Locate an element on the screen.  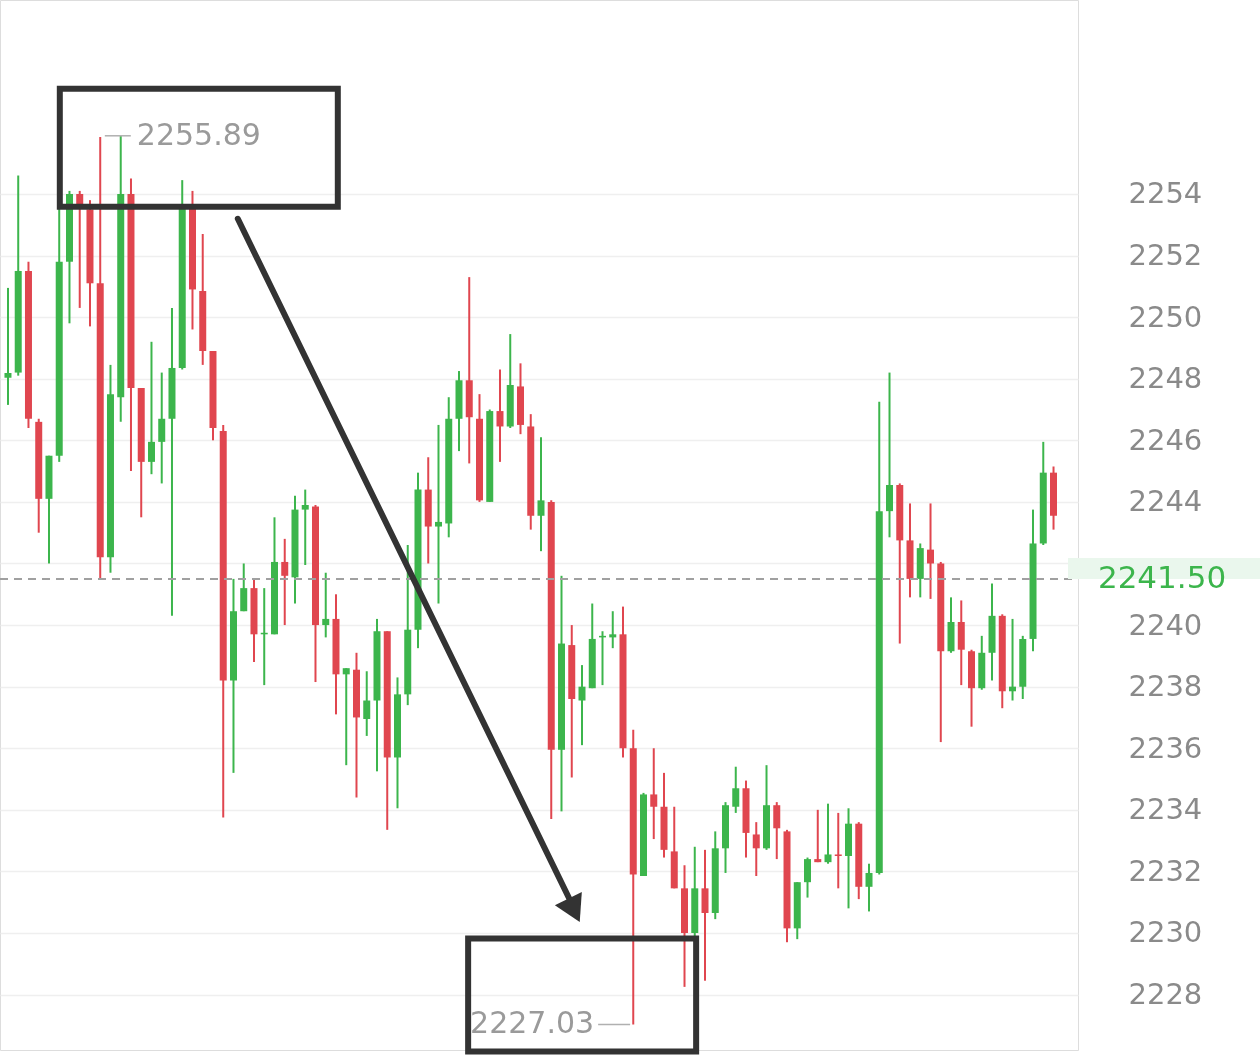
y-tick-label: 2232 is located at coordinates (1165, 870).